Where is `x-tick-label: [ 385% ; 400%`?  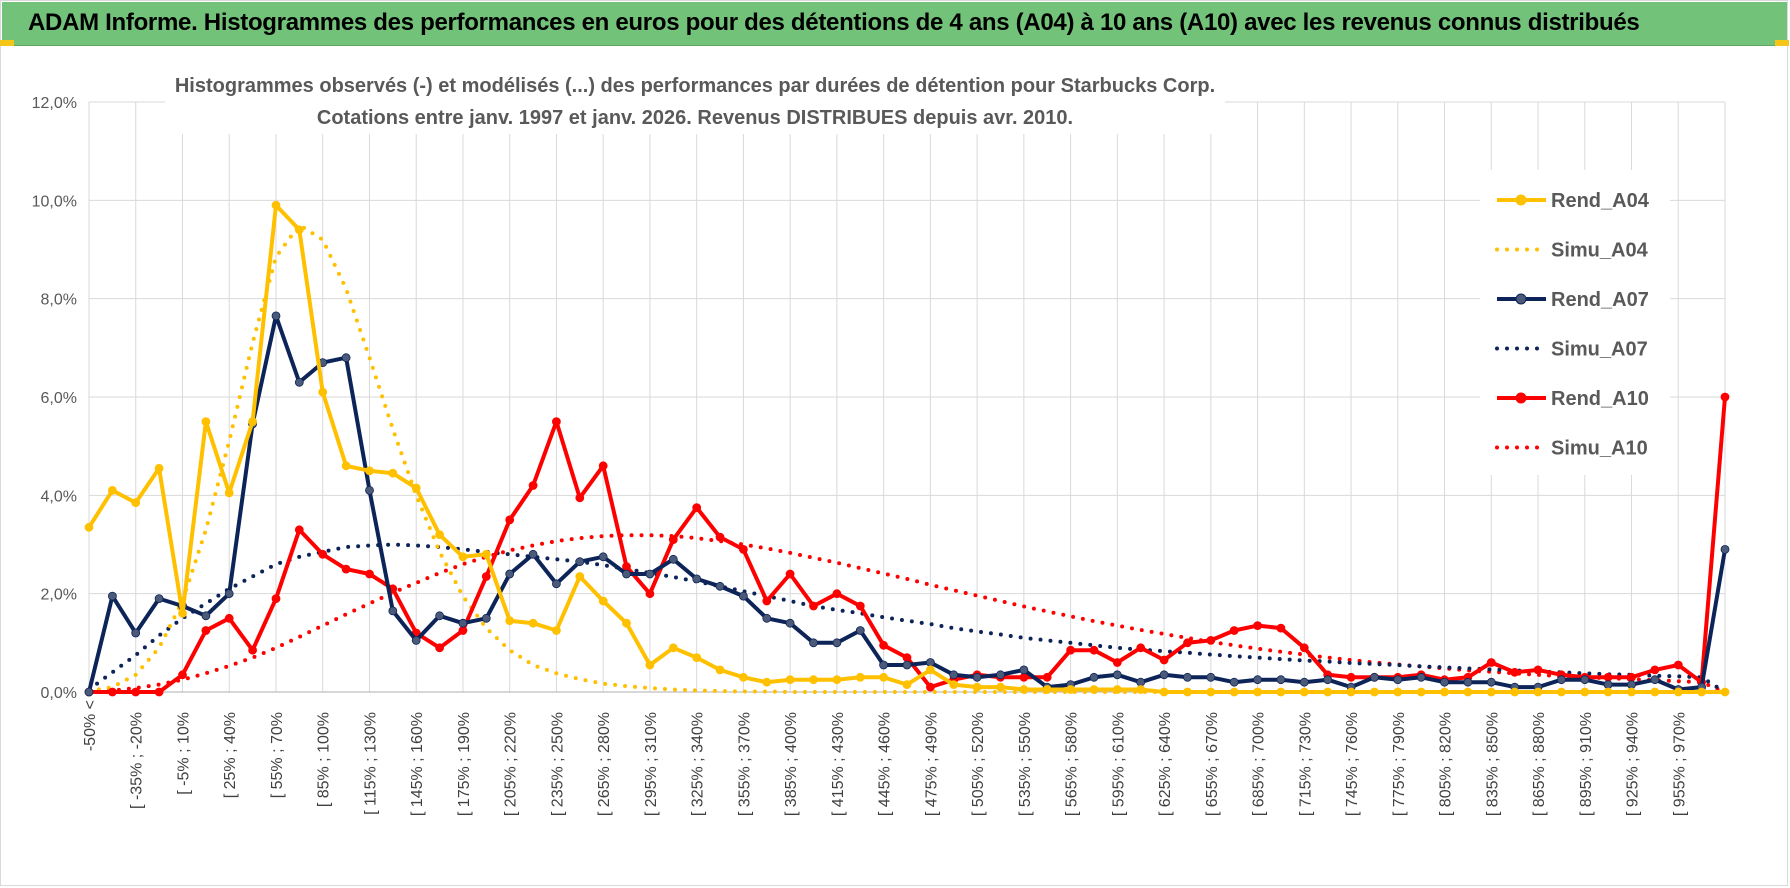 x-tick-label: [ 385% ; 400% is located at coordinates (791, 764).